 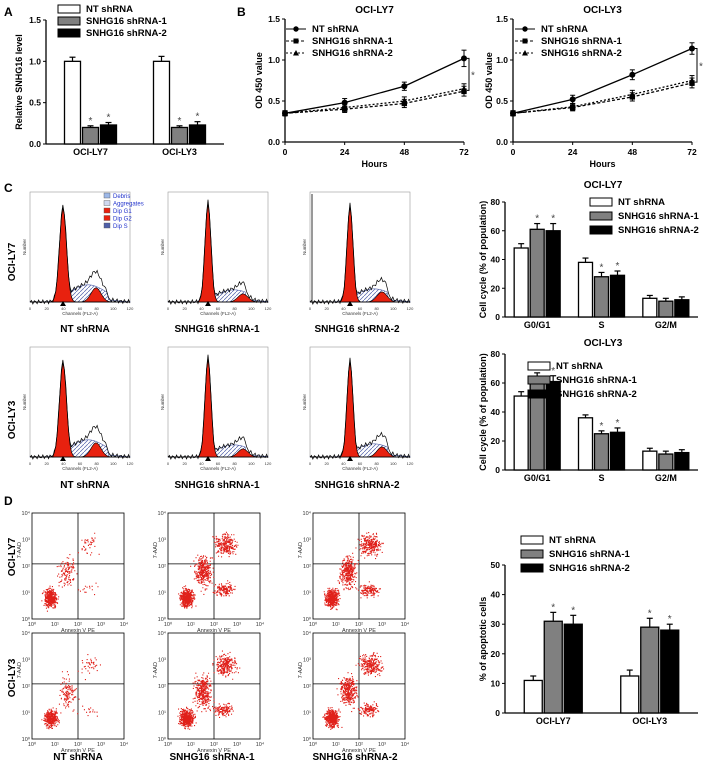 What do you see at coordinates (496, 231) in the screenshot?
I see `y-tick-label: 60` at bounding box center [496, 231].